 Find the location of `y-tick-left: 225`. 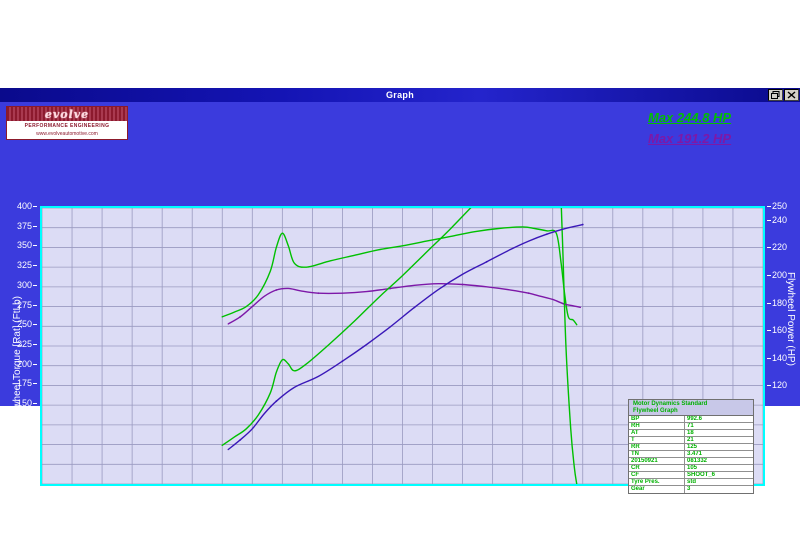

y-tick-left: 225 is located at coordinates (24, 344).